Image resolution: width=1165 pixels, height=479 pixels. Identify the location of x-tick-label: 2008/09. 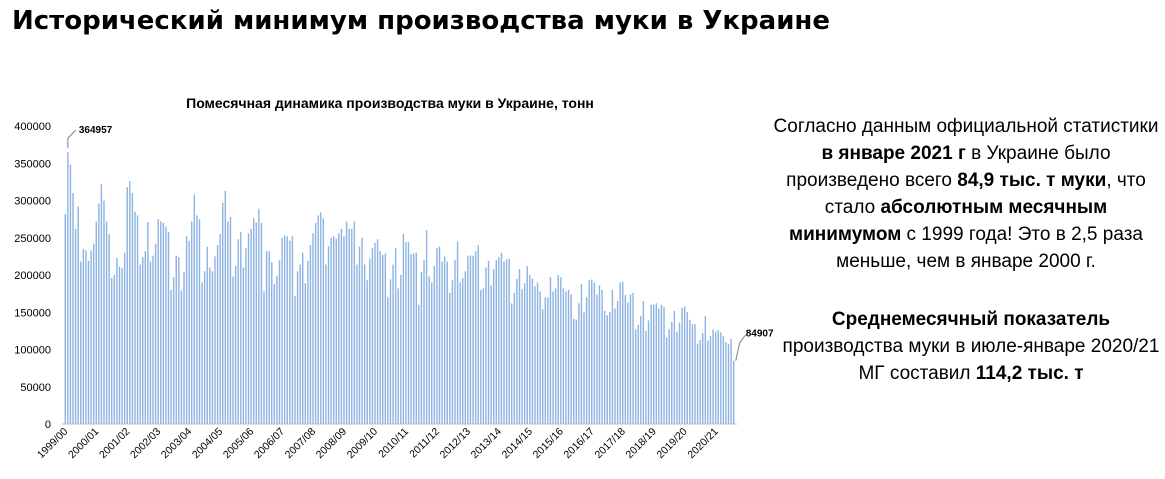
(331, 443).